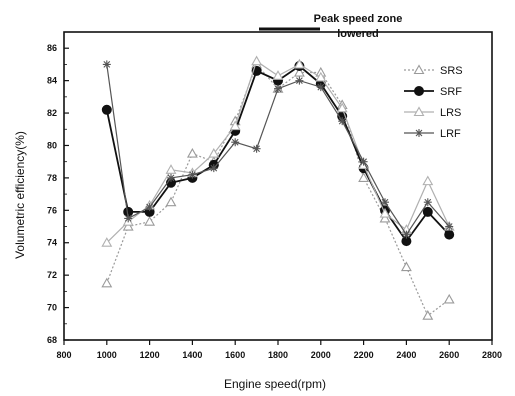 Image resolution: width=515 pixels, height=396 pixels. Describe the element at coordinates (450, 134) in the screenshot. I see `legend-label-lrf: LRF` at that location.